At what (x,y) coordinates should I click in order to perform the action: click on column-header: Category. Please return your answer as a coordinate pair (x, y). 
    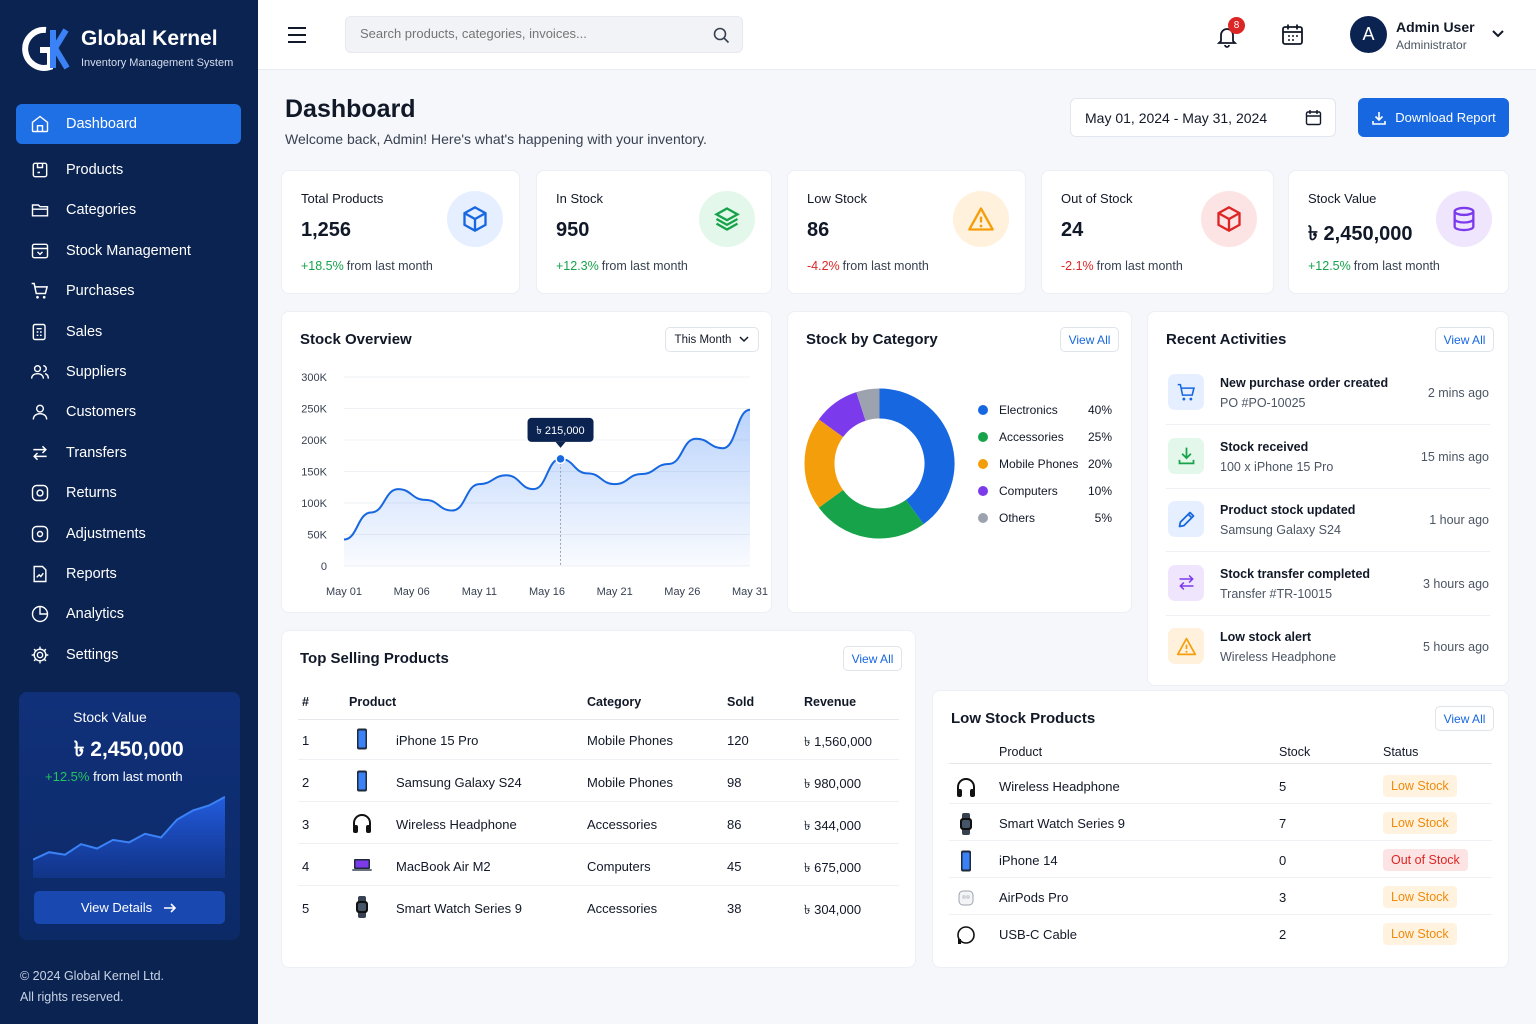
    Looking at the image, I should click on (614, 702).